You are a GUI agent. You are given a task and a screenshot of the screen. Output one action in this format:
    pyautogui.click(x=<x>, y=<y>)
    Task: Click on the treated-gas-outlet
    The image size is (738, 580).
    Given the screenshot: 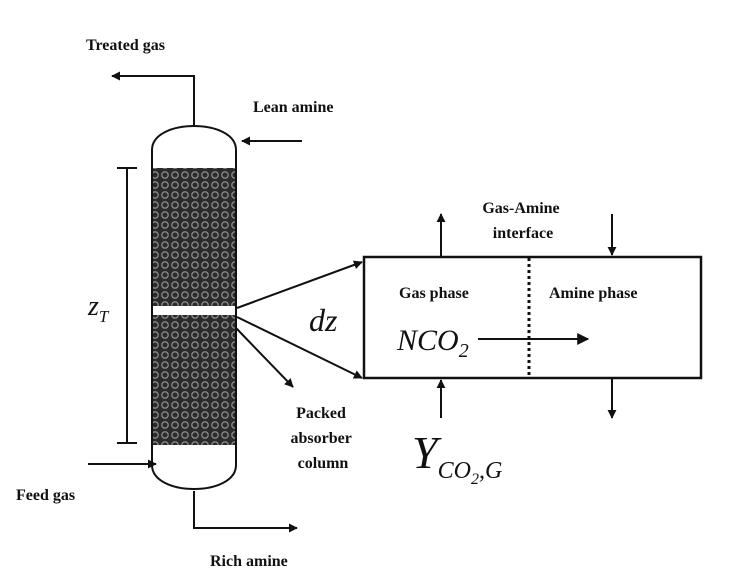 What is the action you would take?
    pyautogui.click(x=153, y=98)
    